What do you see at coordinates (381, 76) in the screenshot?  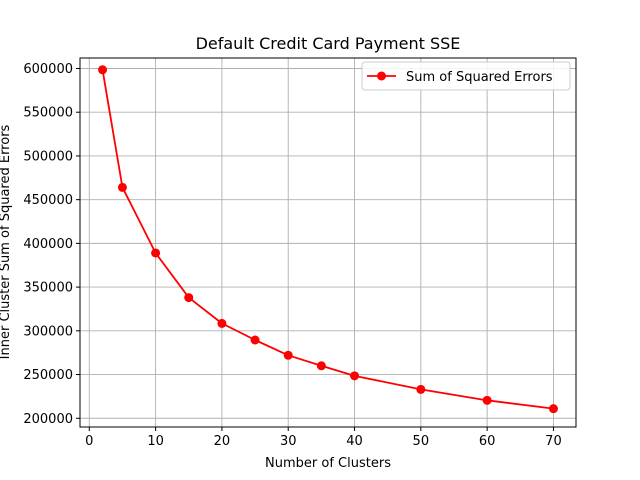 I see `legend-marker-sample` at bounding box center [381, 76].